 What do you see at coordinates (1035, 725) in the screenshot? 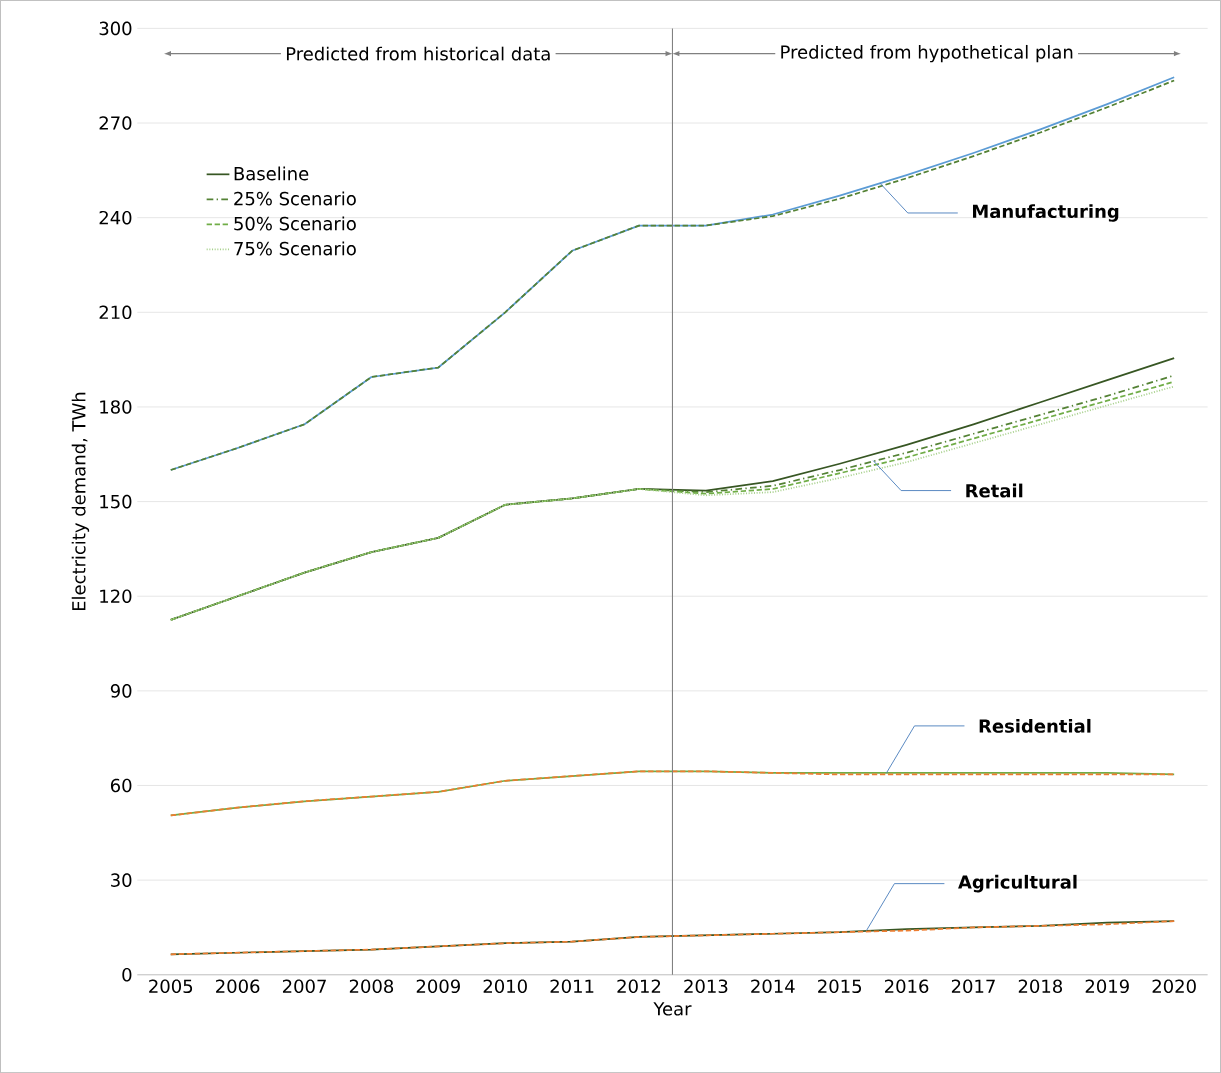
I see `annotation: Residential` at bounding box center [1035, 725].